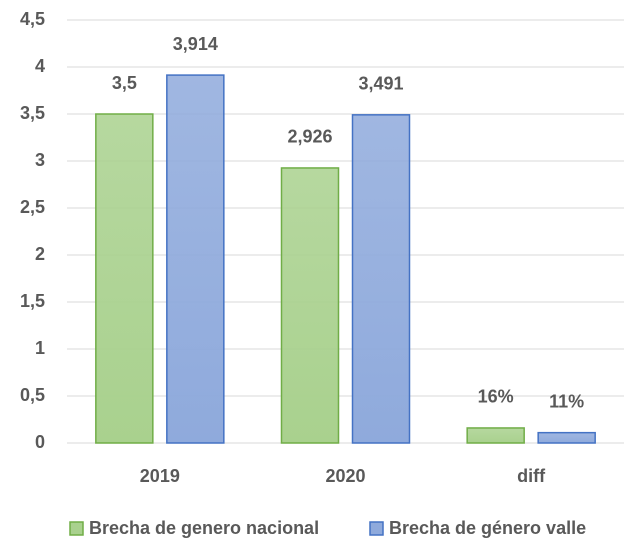 Image resolution: width=624 pixels, height=548 pixels. Describe the element at coordinates (309, 137) in the screenshot. I see `data-label: 2,926` at that location.